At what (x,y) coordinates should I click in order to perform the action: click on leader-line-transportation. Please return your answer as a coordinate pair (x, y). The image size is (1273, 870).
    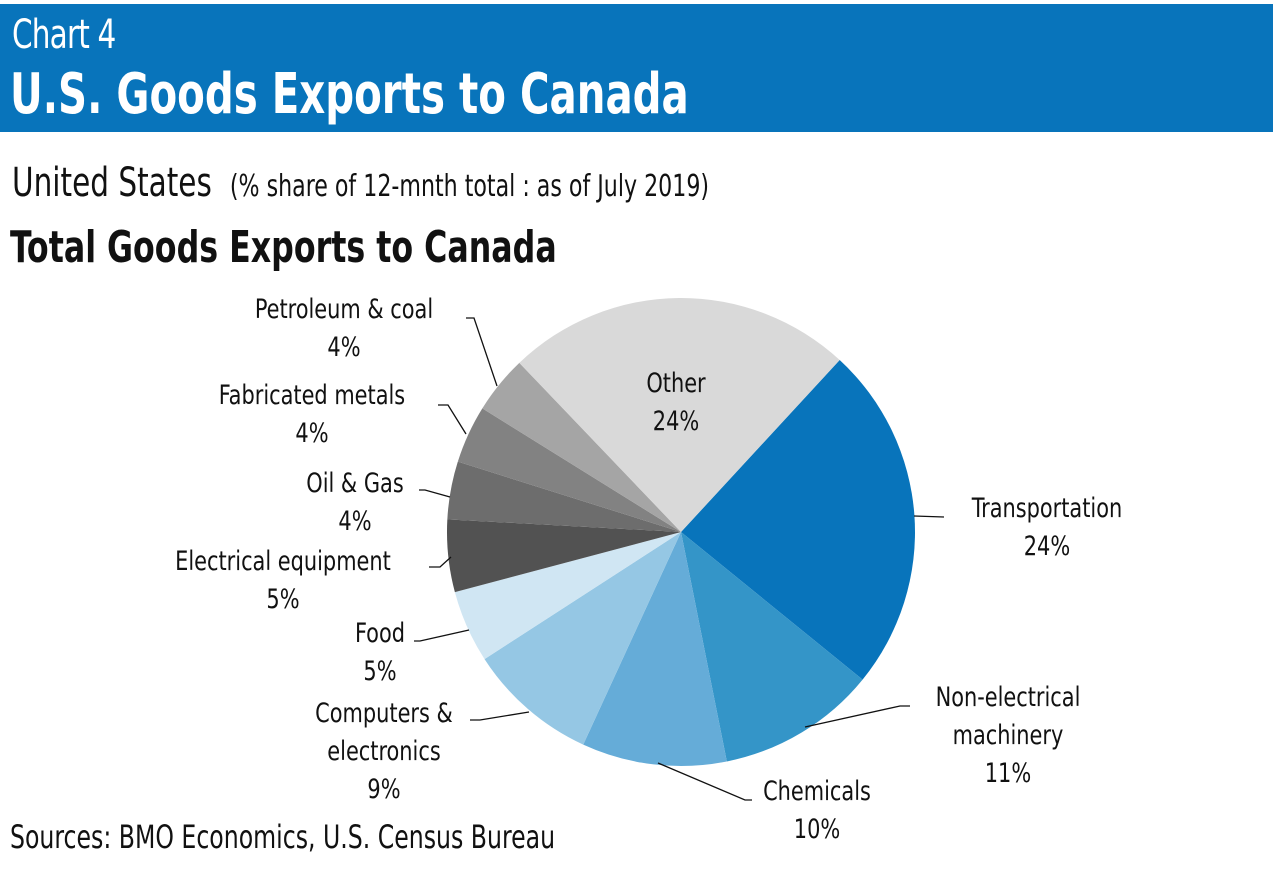
    Looking at the image, I should click on (929, 516).